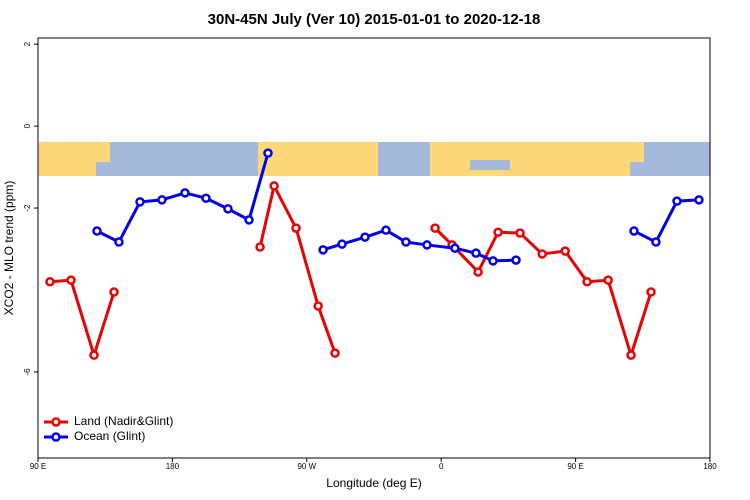  I want to click on legend-label: Ocean (Glint), so click(109, 436).